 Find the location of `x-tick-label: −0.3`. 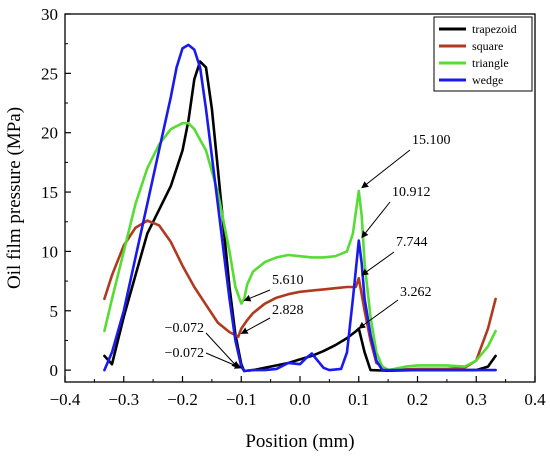

x-tick-label: −0.3 is located at coordinates (123, 399).